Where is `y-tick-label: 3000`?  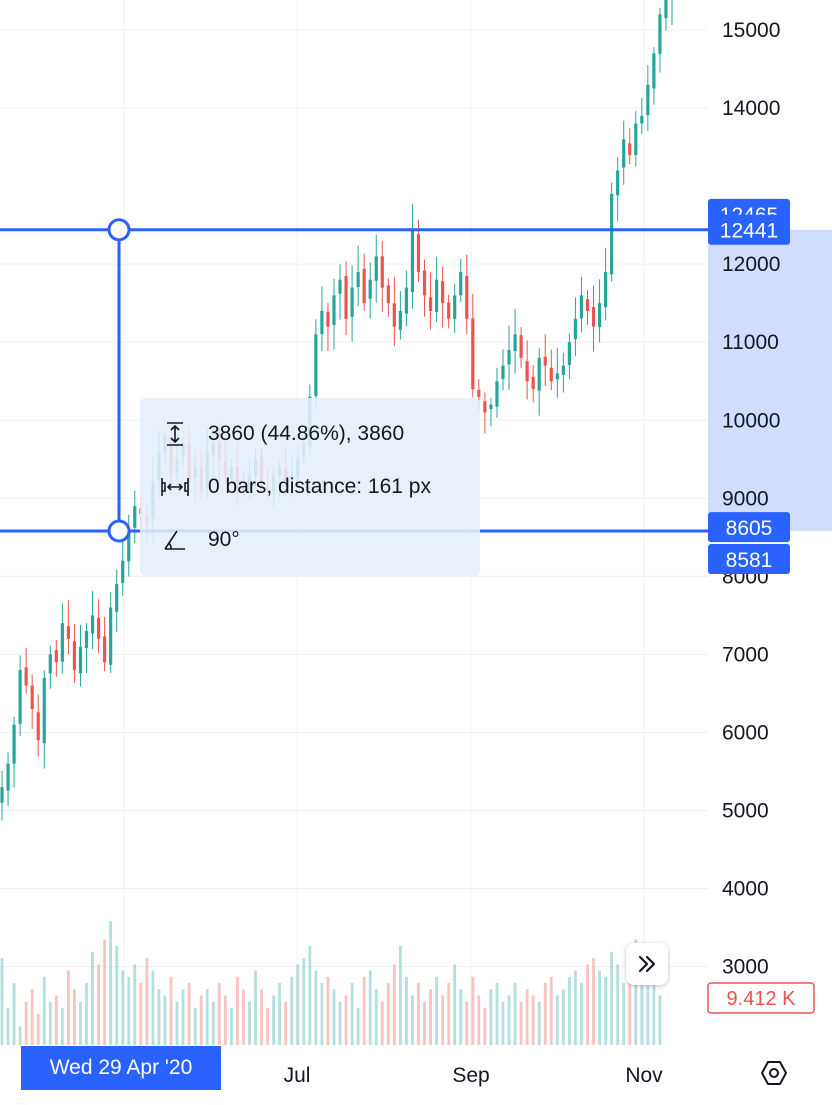 y-tick-label: 3000 is located at coordinates (745, 967).